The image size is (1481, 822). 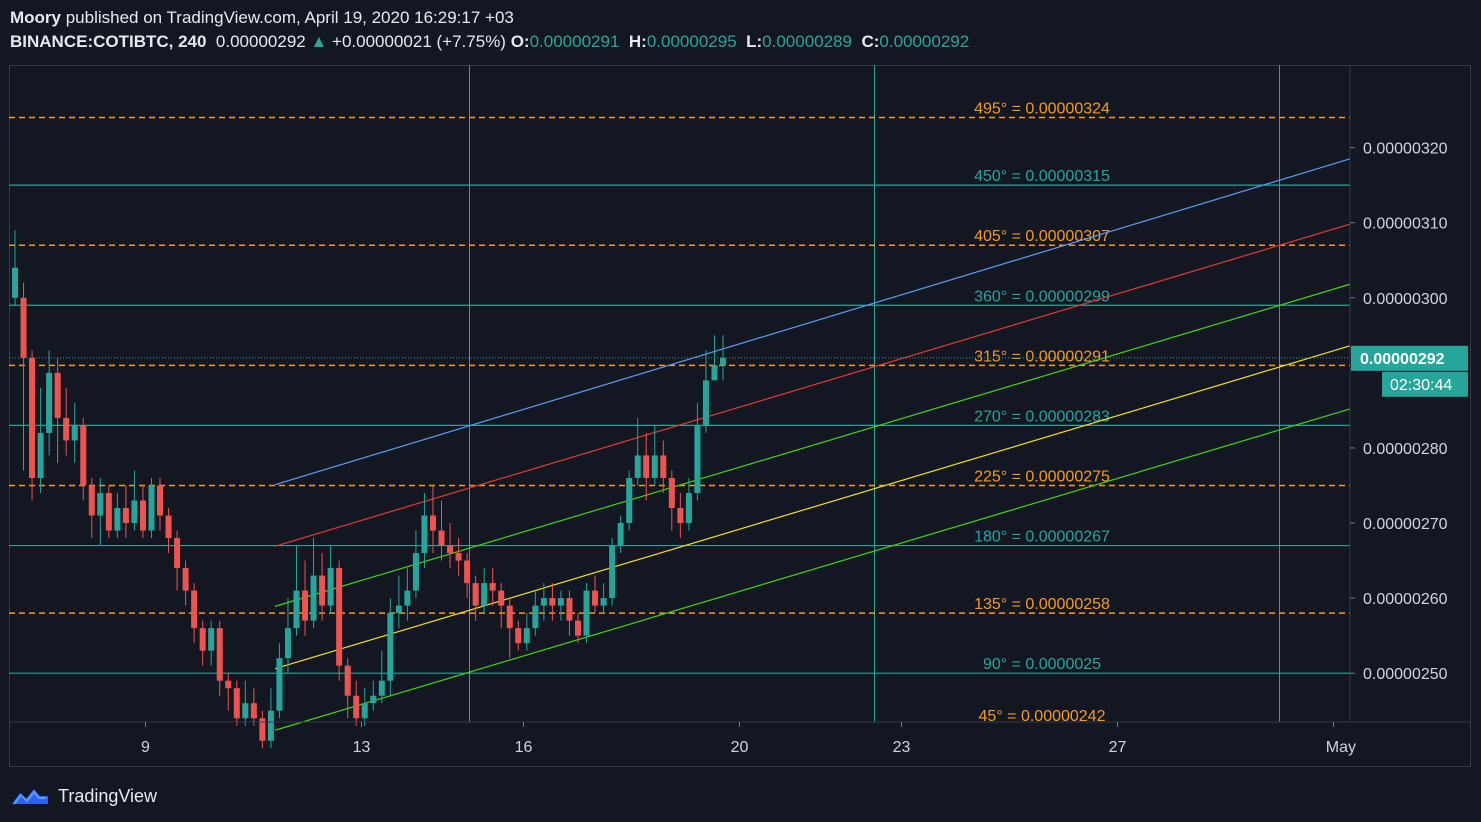 I want to click on x-tick-label: 27, so click(x=1118, y=747).